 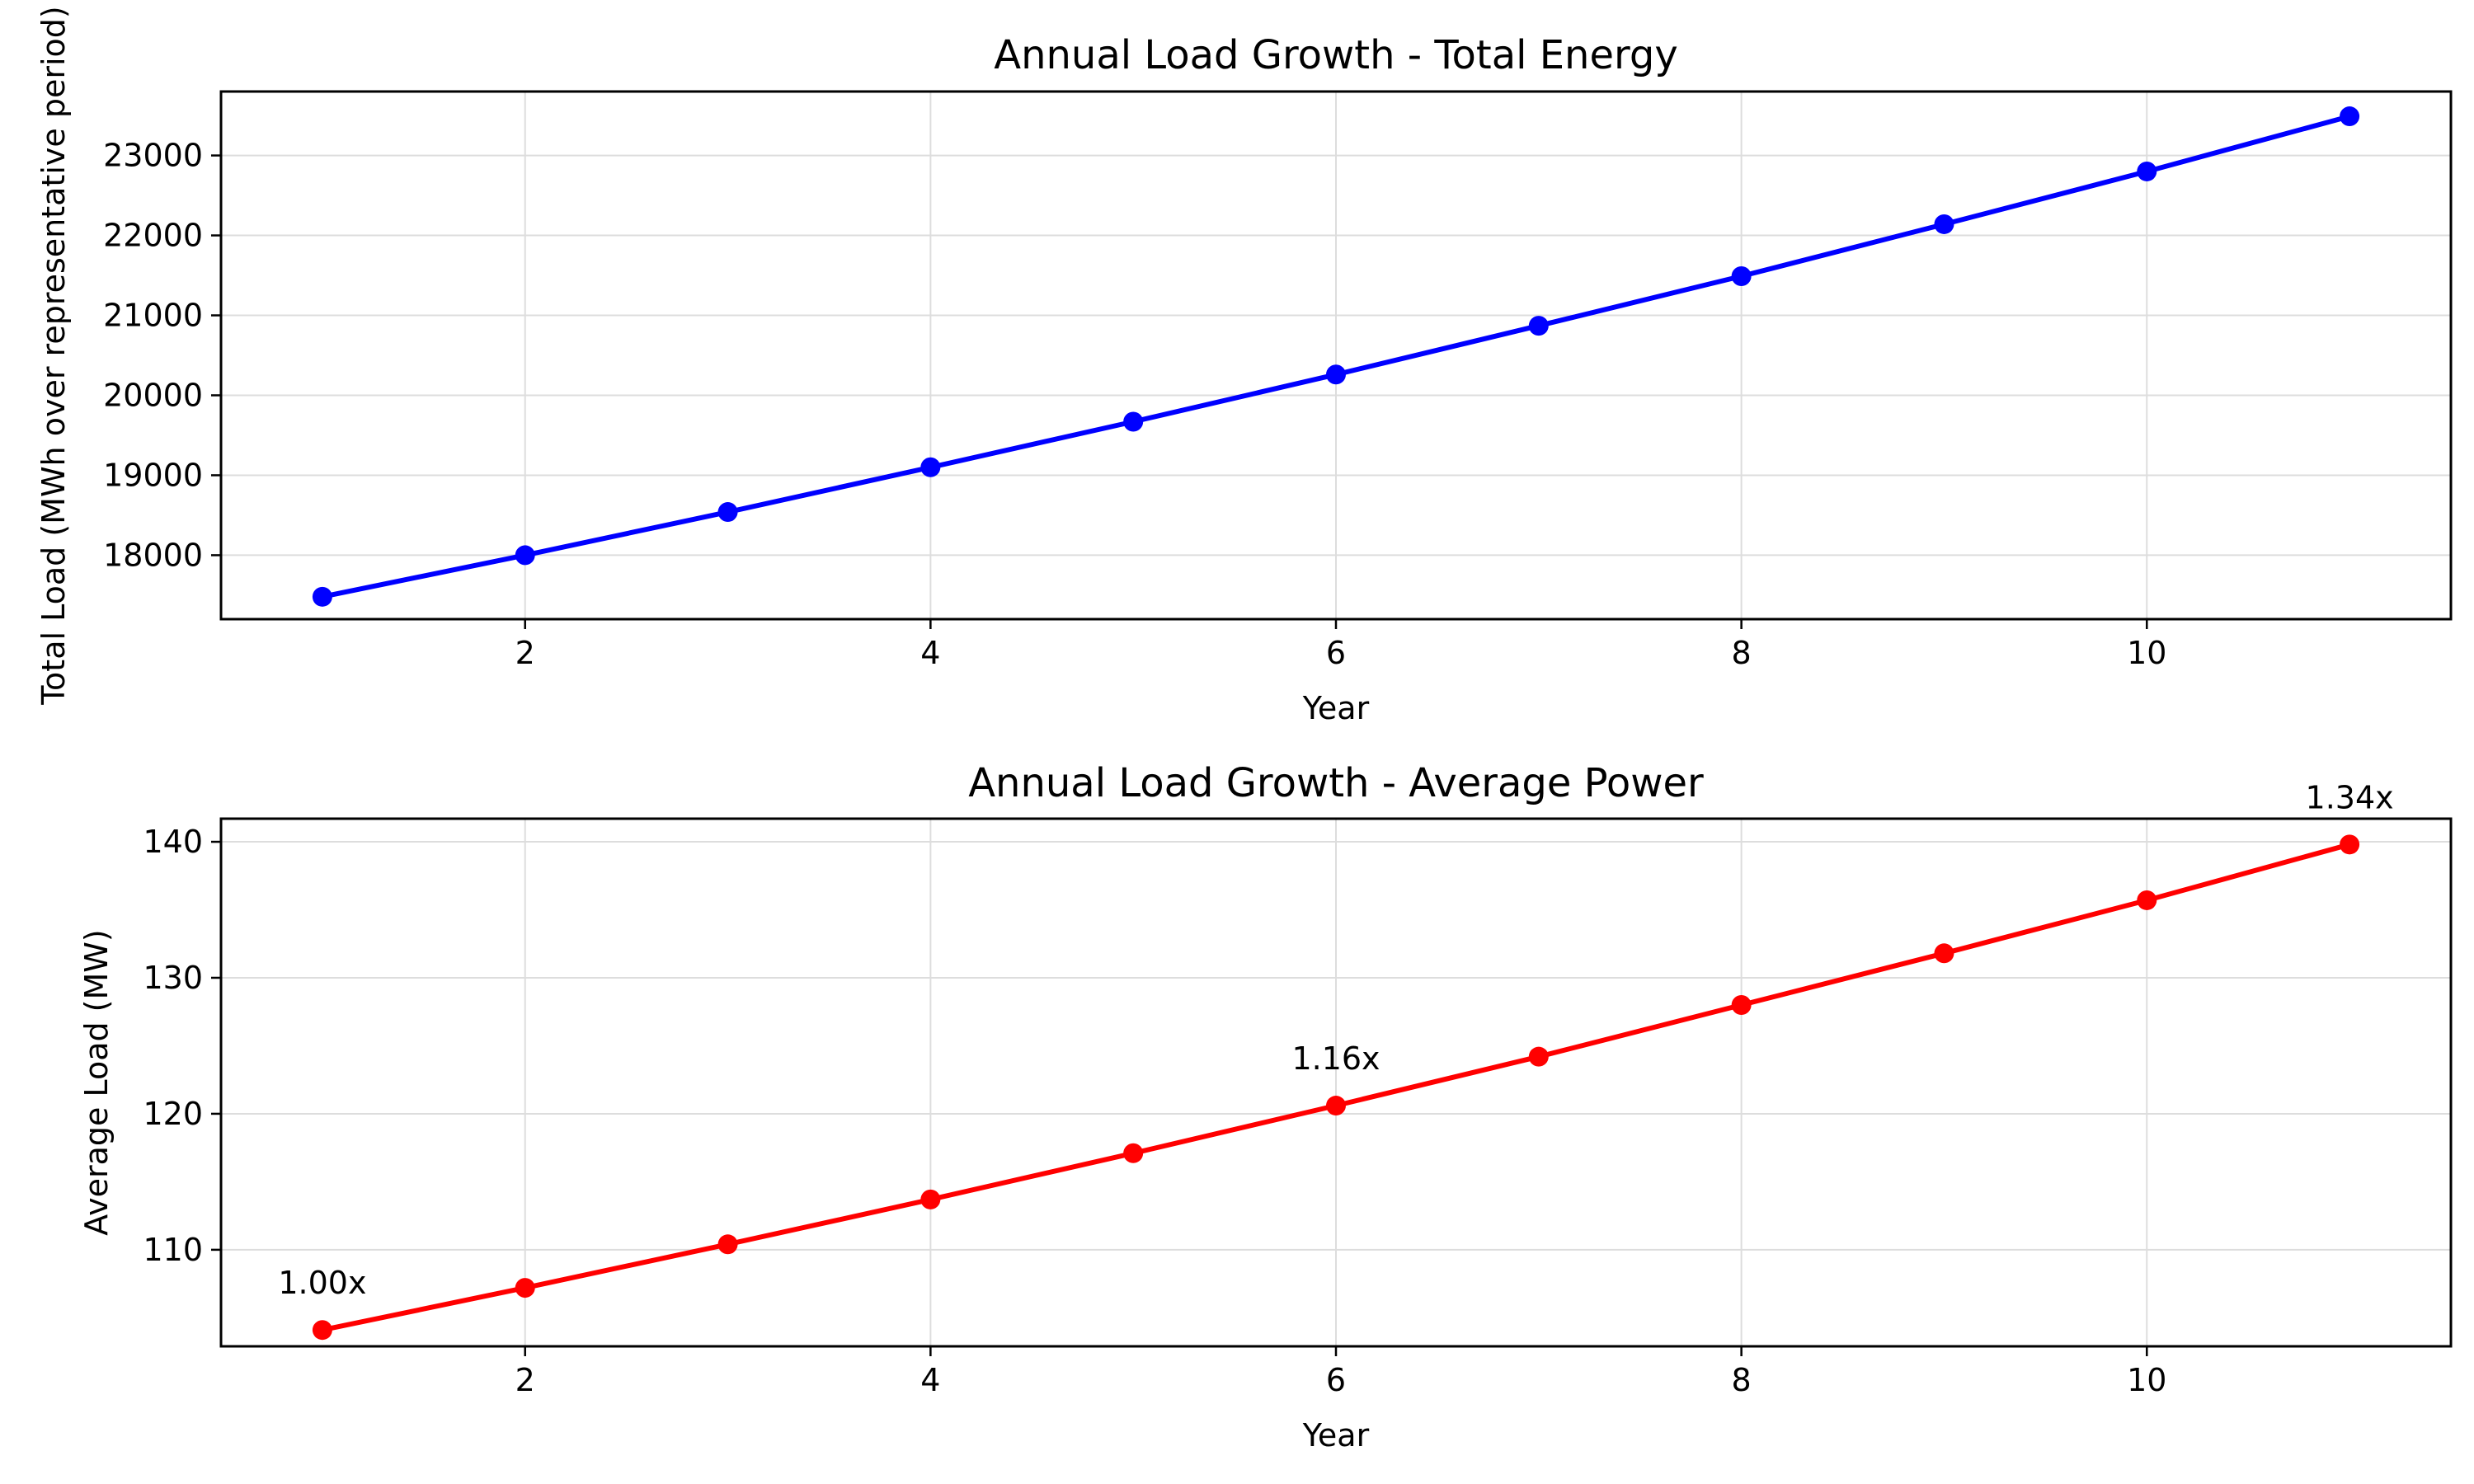 I want to click on y-tick-label: 110, so click(x=173, y=1250).